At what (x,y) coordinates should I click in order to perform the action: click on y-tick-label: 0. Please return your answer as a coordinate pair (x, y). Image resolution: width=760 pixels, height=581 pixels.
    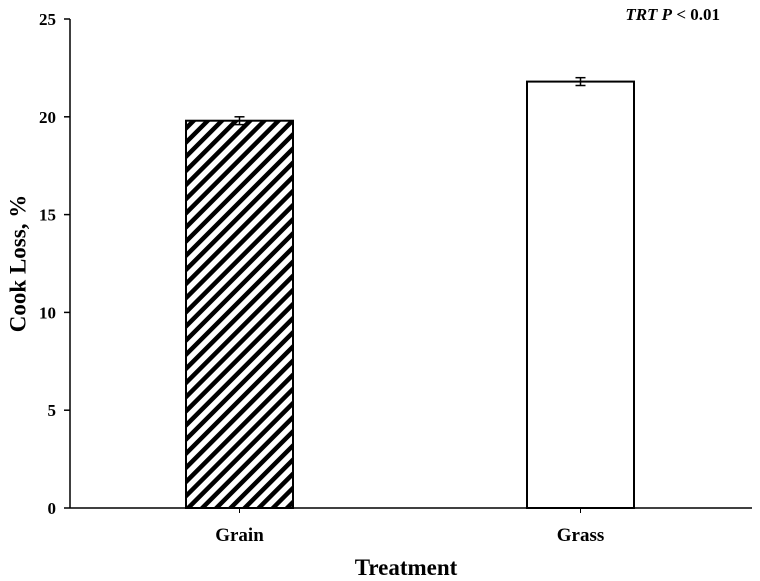
    Looking at the image, I should click on (52, 508).